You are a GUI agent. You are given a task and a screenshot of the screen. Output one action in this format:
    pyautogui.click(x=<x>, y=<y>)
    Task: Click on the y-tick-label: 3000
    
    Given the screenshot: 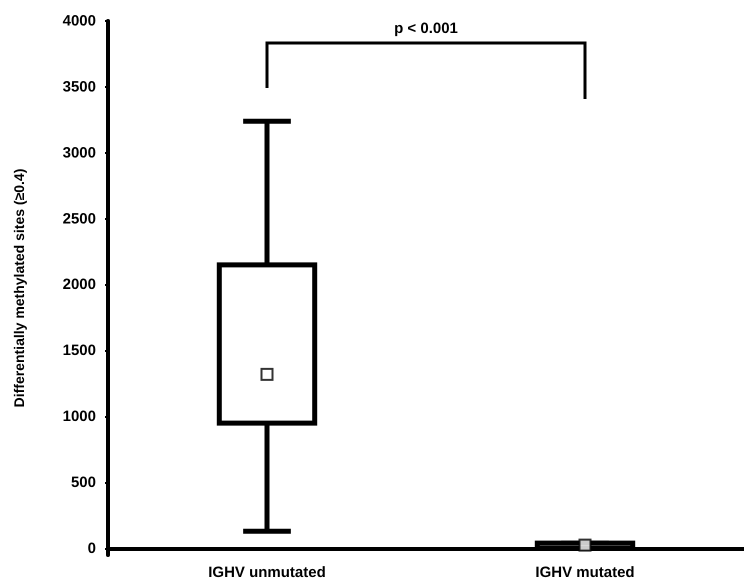 What is the action you would take?
    pyautogui.click(x=79, y=153)
    